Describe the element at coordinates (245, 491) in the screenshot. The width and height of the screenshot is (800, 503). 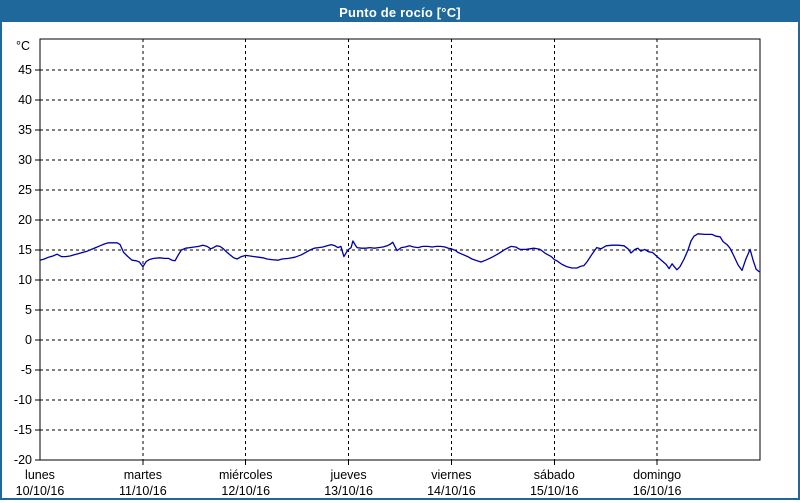
I see `day-date-label: 12/10/16` at that location.